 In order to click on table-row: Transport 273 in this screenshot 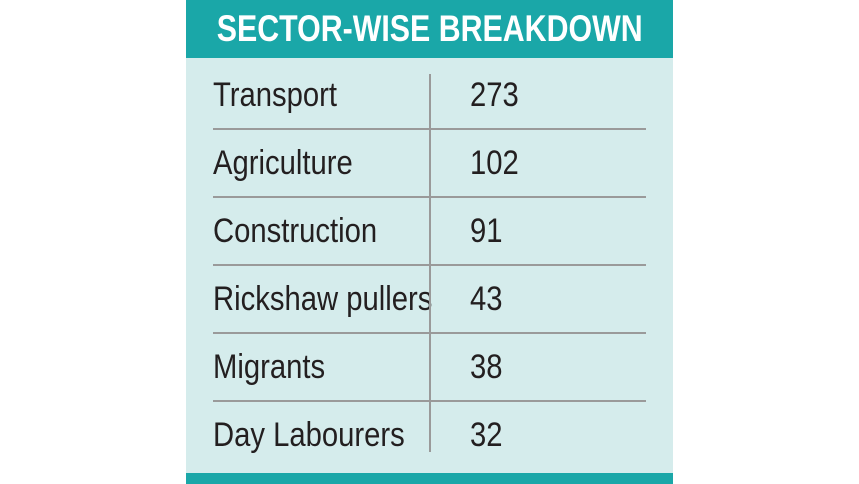, I will do `click(429, 95)`.